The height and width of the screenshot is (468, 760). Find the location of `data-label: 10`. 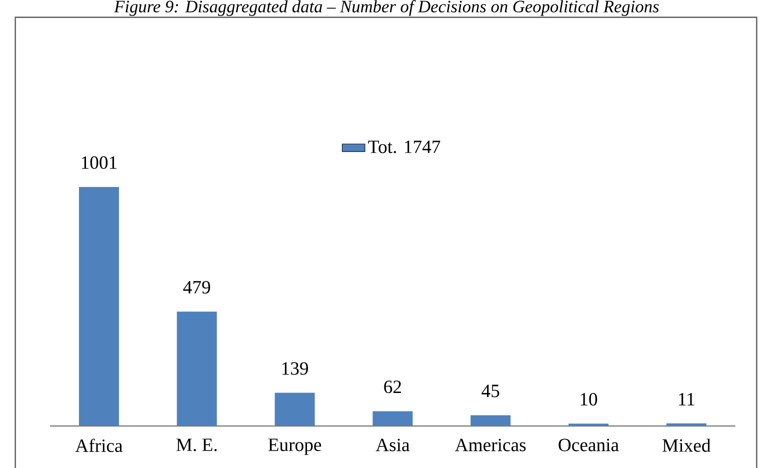

data-label: 10 is located at coordinates (589, 399).